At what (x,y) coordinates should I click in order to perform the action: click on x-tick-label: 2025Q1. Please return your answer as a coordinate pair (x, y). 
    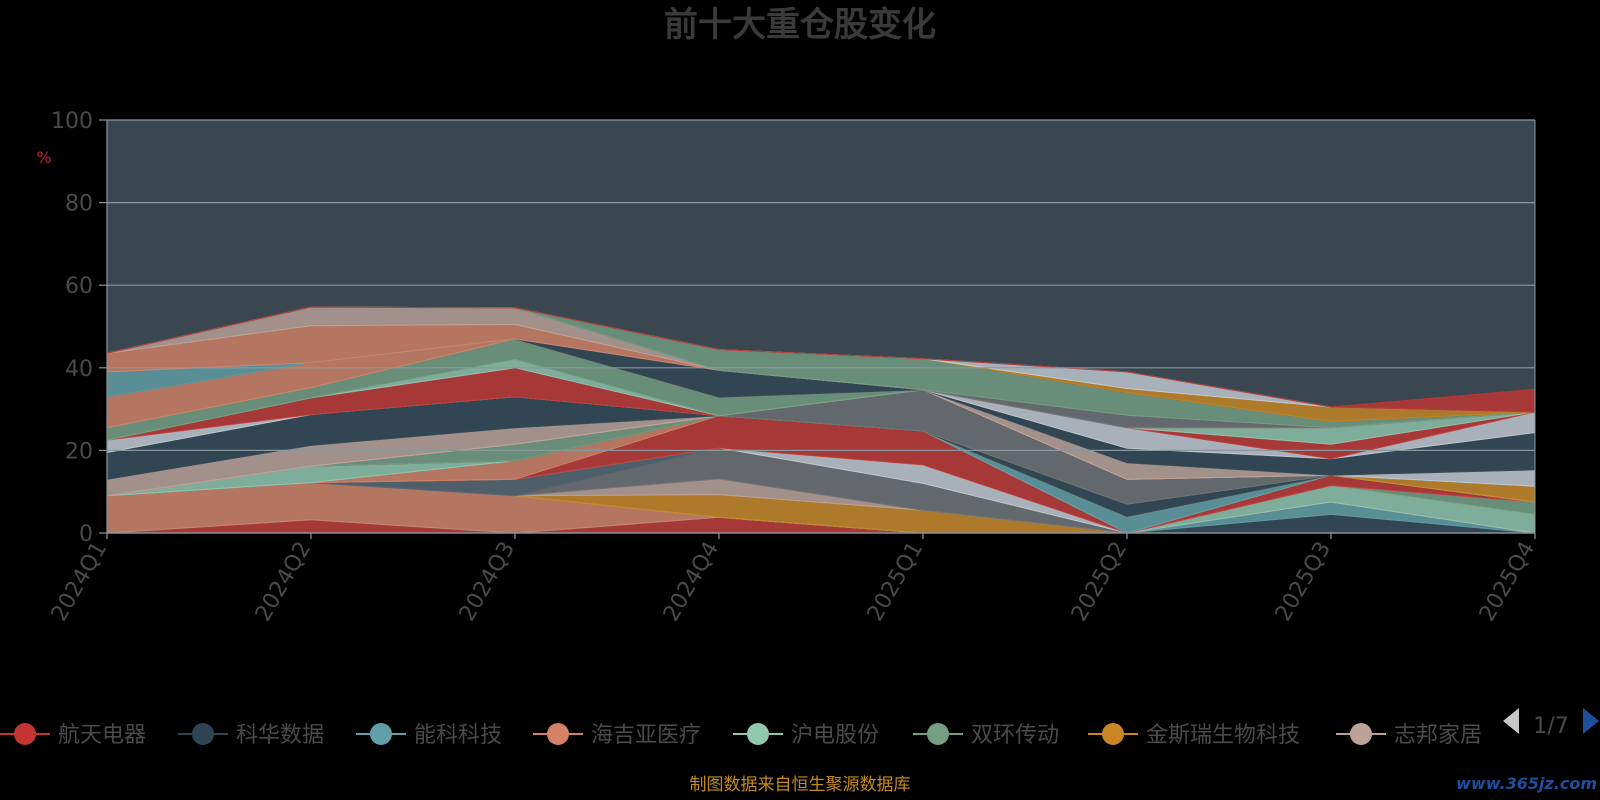
    Looking at the image, I should click on (895, 582).